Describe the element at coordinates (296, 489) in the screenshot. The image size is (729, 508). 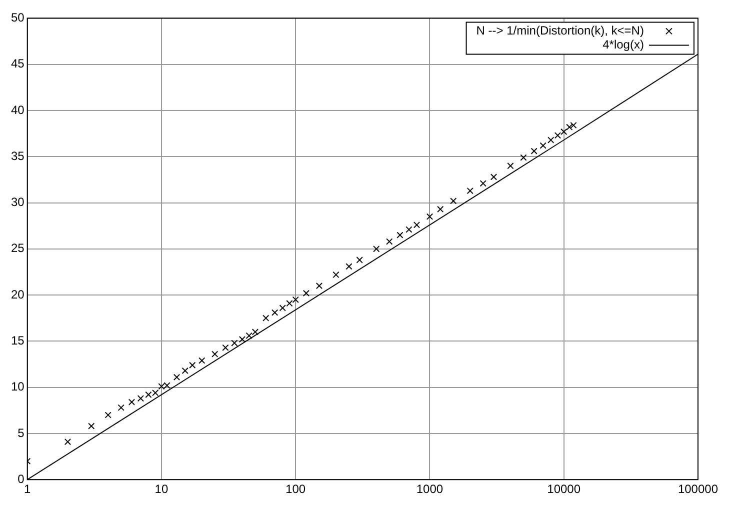
I see `x-tick-label: 100` at that location.